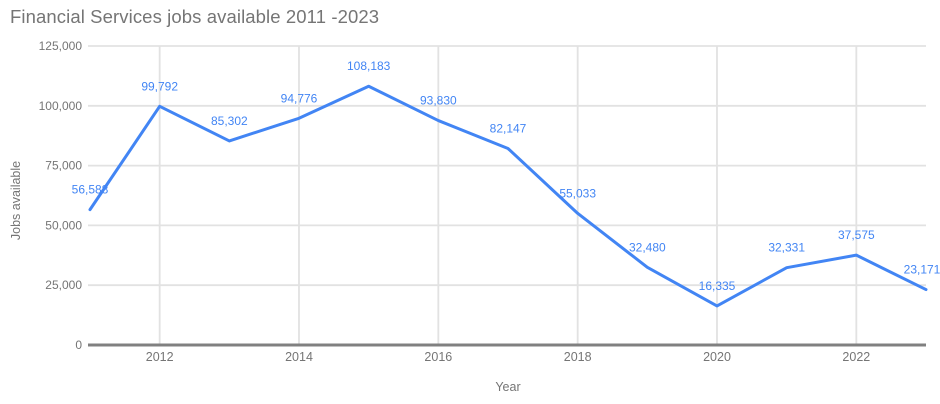  Describe the element at coordinates (922, 270) in the screenshot. I see `data-label: 23,171` at that location.